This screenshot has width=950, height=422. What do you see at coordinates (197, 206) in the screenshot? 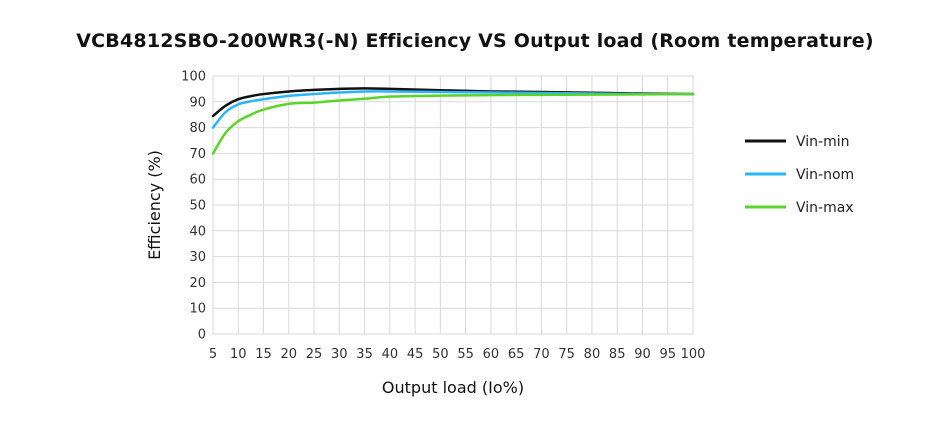
I see `y-tick-label: 50` at bounding box center [197, 206].